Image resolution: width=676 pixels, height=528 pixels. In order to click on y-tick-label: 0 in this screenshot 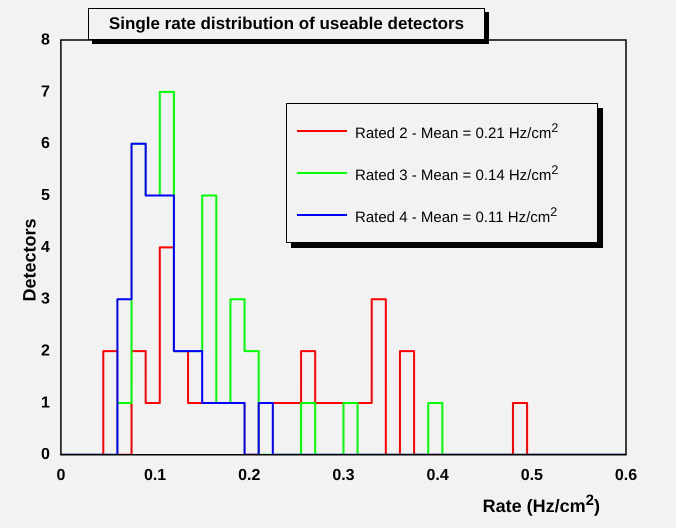, I will do `click(45, 455)`.